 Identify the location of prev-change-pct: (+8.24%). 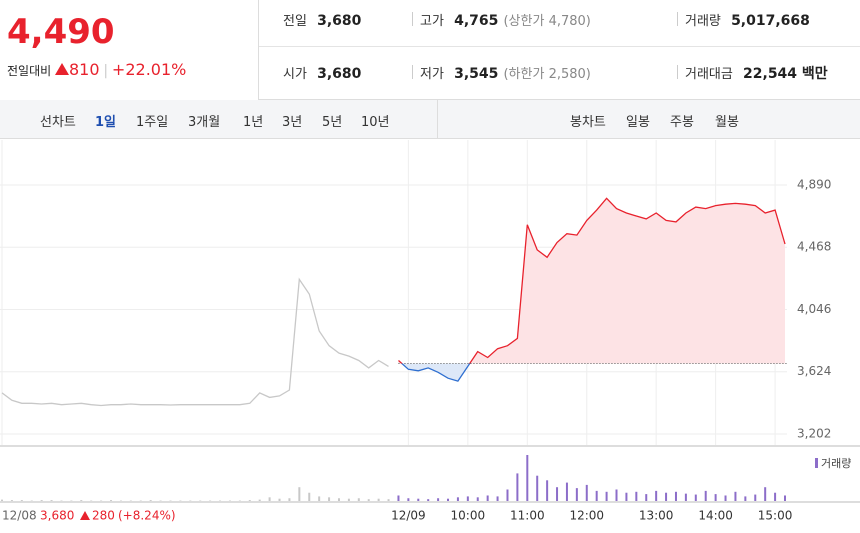
(147, 516).